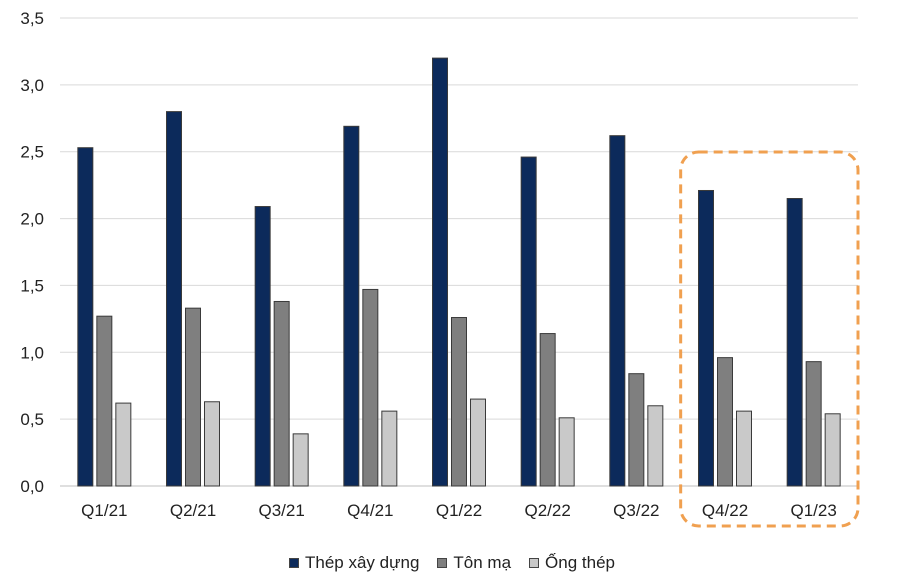 Image resolution: width=904 pixels, height=586 pixels. I want to click on x-tick-label: Q1/21, so click(104, 510).